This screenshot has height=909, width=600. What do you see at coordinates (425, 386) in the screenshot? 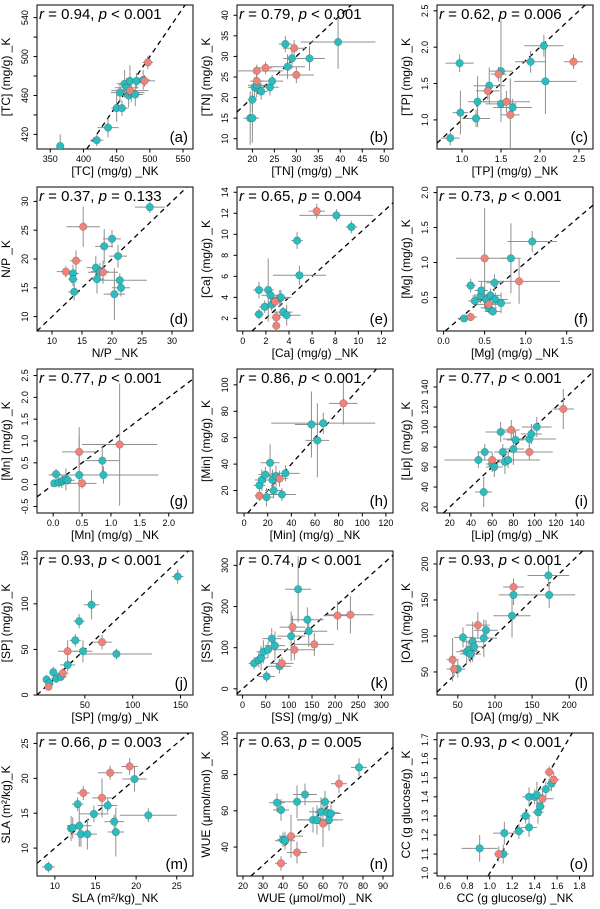
I see `y-tick-label: 140` at bounding box center [425, 386].